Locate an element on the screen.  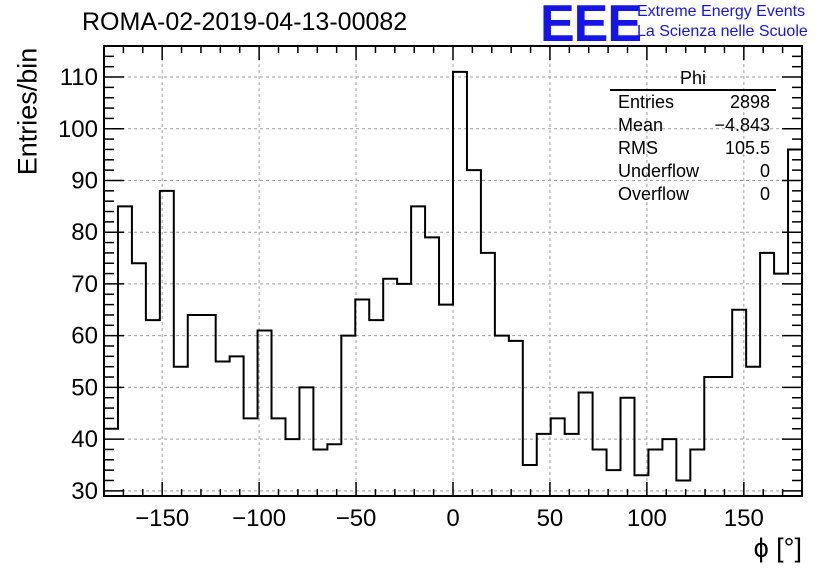
y-tick-label: 80 is located at coordinates (84, 232).